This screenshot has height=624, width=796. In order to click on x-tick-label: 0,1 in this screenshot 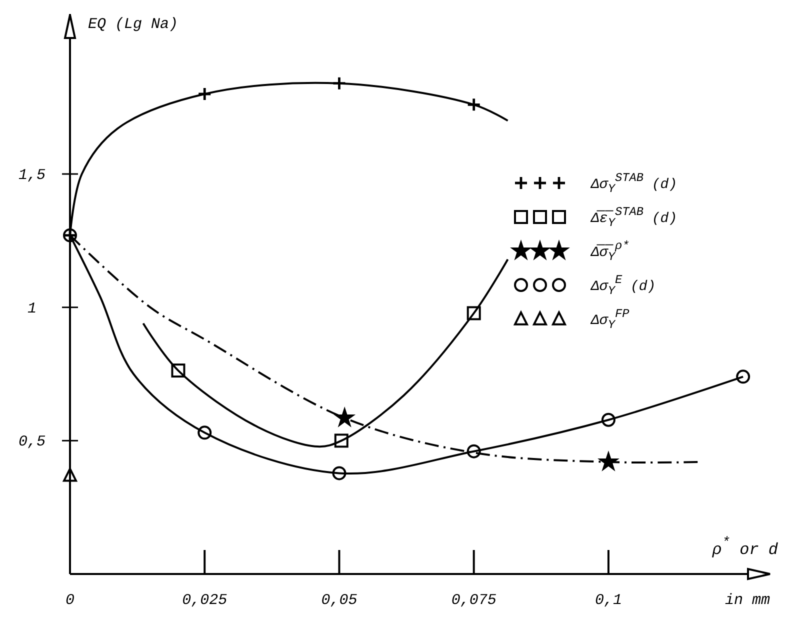, I will do `click(608, 600)`.